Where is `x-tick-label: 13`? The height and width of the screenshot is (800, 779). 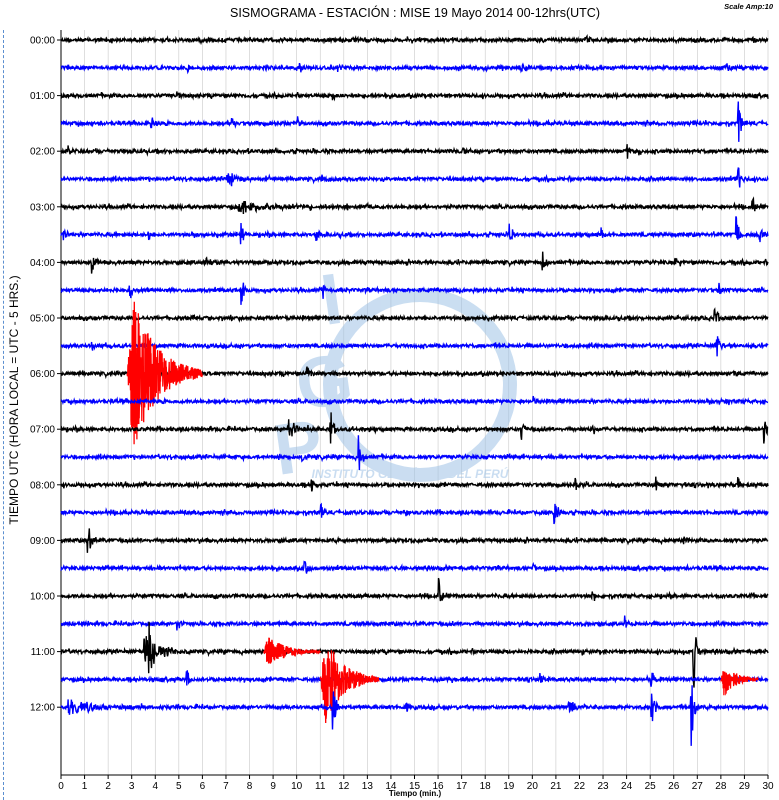
x-tick-label: 13 is located at coordinates (368, 786).